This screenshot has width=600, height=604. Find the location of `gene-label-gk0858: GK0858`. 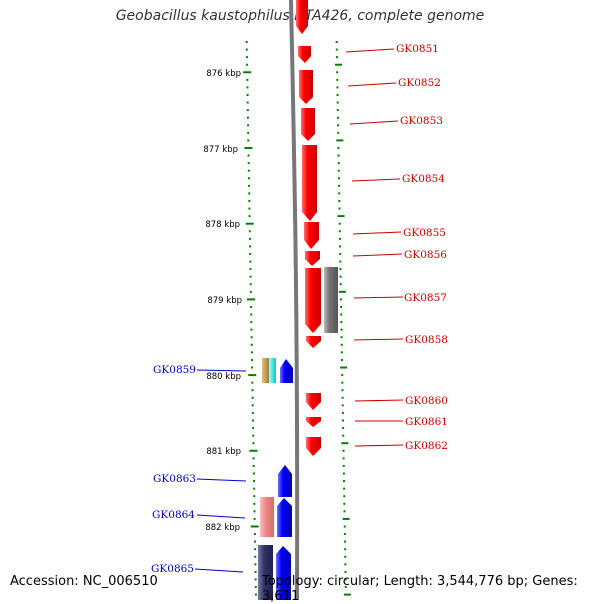

gene-label-gk0858: GK0858 is located at coordinates (426, 340).